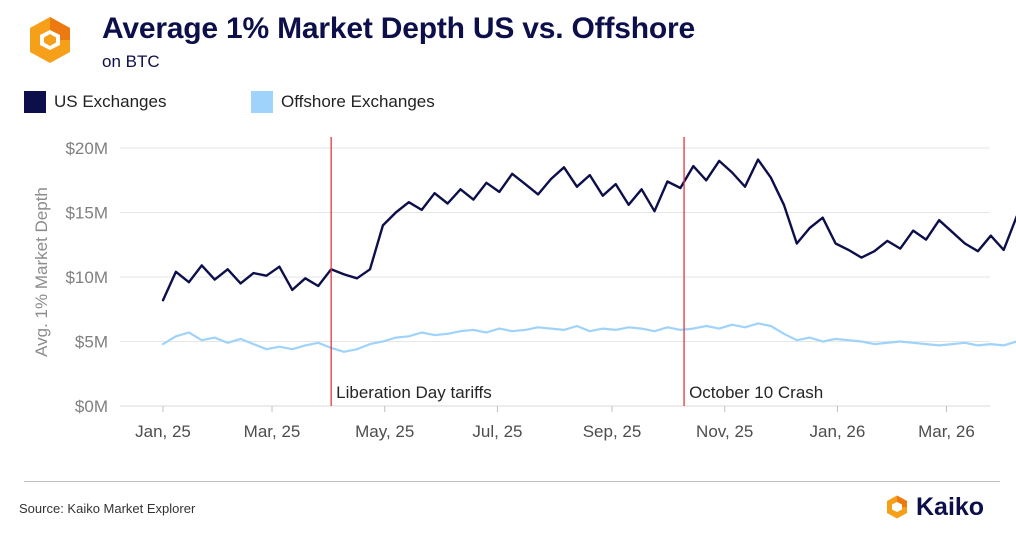 The image size is (1016, 538). Describe the element at coordinates (384, 431) in the screenshot. I see `x-tick-label: May, 25` at that location.